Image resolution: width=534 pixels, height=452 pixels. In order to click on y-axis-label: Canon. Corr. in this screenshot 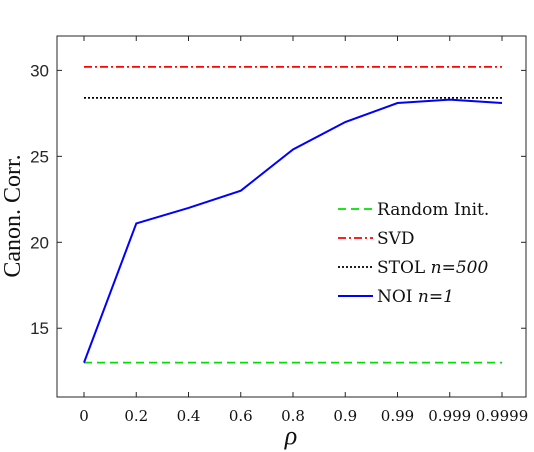, I will do `click(13, 215)`.